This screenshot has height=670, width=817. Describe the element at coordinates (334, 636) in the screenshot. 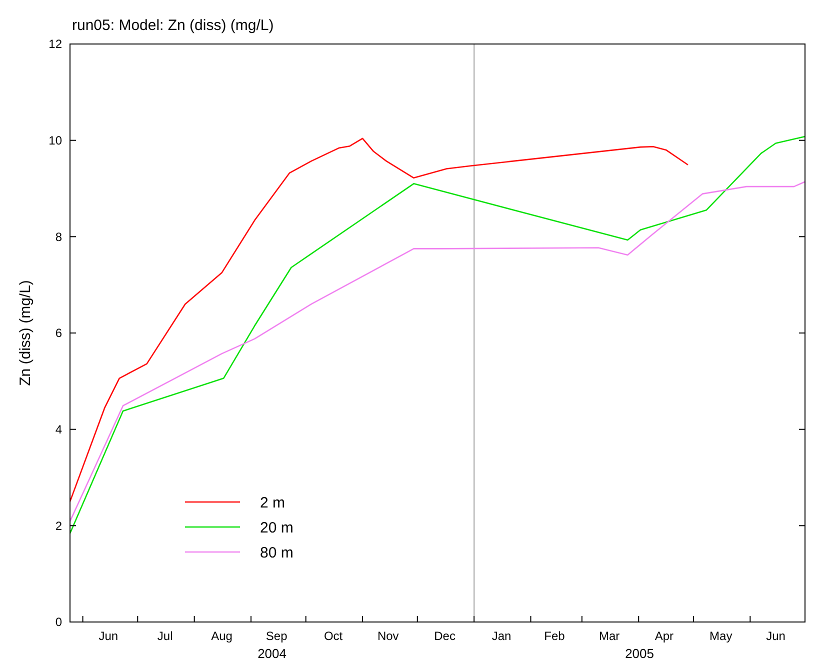

I see `x-tick-label: Oct` at that location.